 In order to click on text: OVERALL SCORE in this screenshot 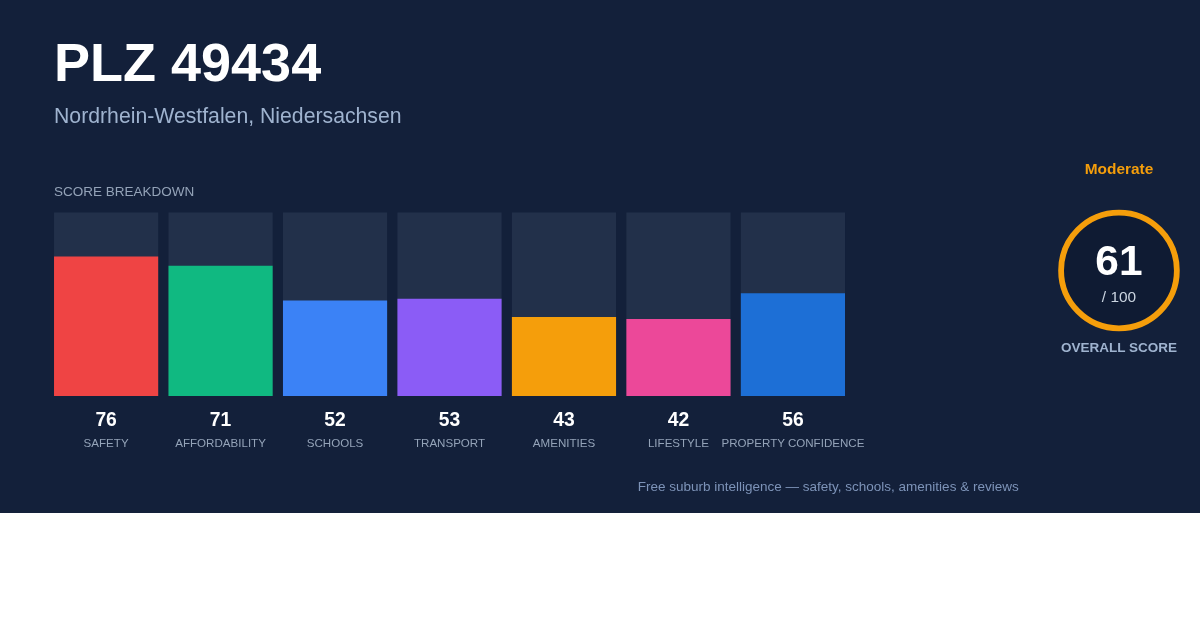, I will do `click(1118, 348)`.